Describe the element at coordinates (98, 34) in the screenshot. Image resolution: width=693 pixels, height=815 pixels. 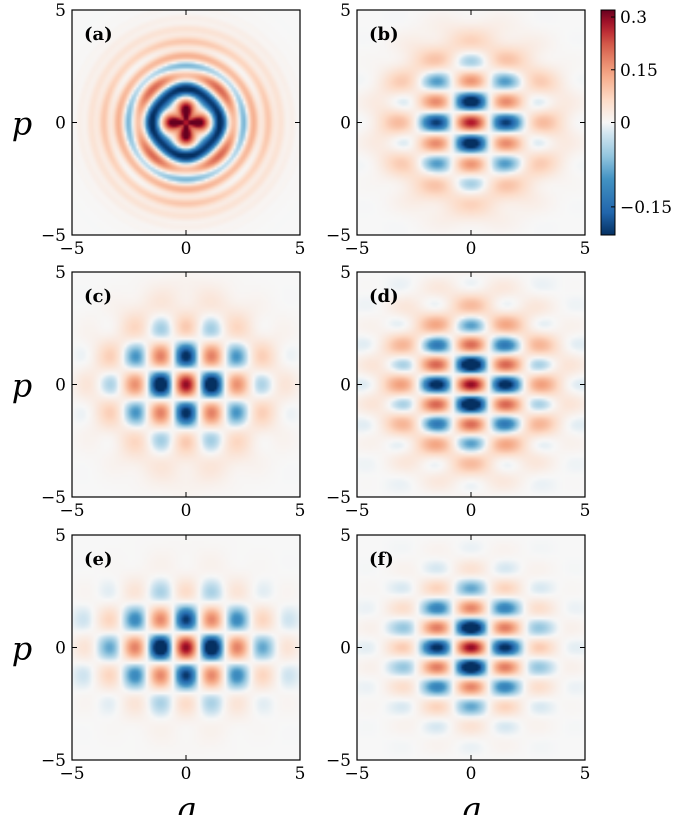
I see `panel-label: (a)` at that location.